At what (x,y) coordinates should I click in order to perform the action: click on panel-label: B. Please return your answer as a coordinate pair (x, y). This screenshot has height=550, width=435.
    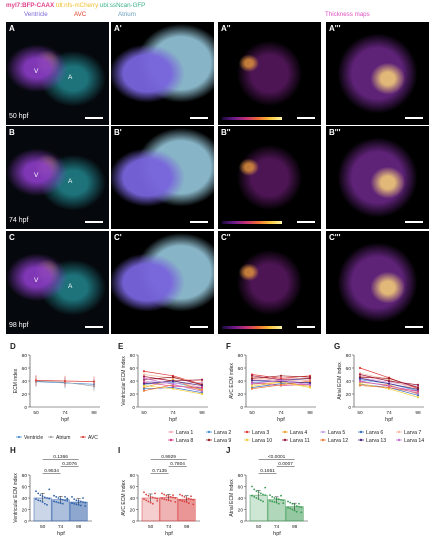
    Looking at the image, I should click on (12, 132).